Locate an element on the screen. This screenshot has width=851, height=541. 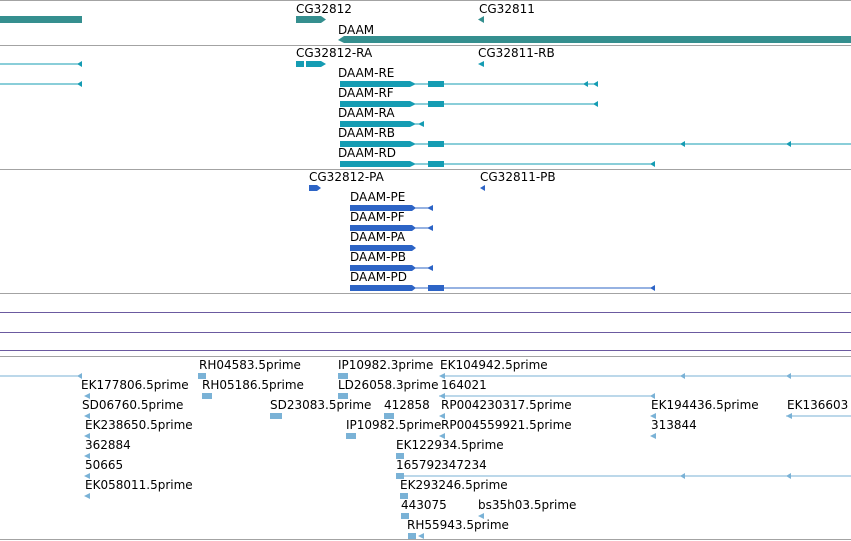
protein-daam-pa is located at coordinates (383, 248).